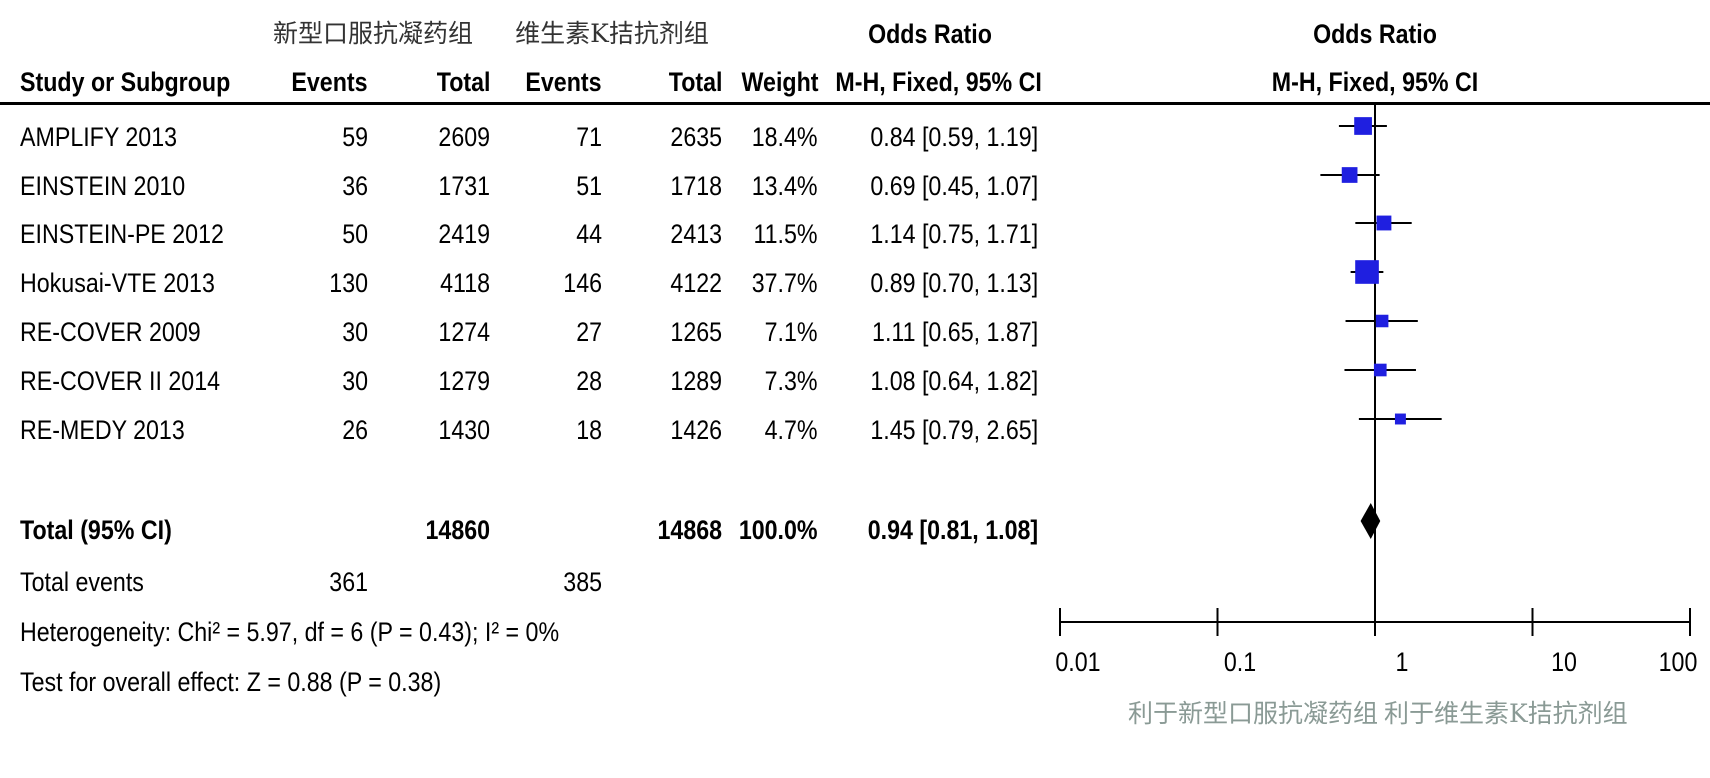  Describe the element at coordinates (589, 137) in the screenshot. I see `events-ctl: 71` at that location.